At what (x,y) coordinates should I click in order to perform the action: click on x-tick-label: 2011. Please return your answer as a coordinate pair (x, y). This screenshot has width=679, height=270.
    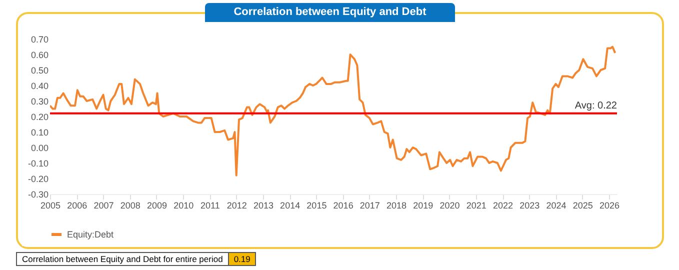
    Looking at the image, I should click on (210, 205).